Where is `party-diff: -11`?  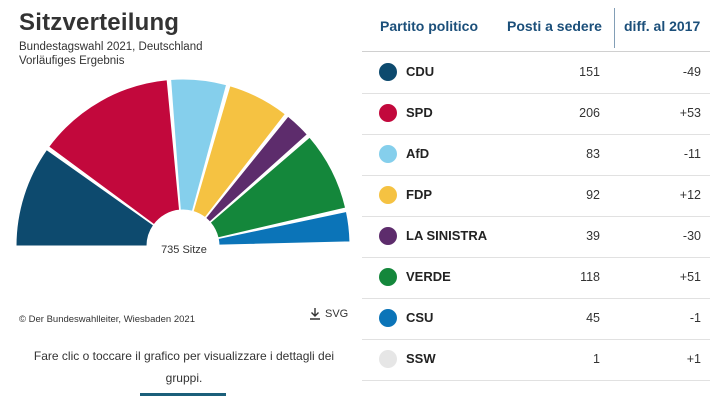 party-diff: -11 is located at coordinates (692, 154).